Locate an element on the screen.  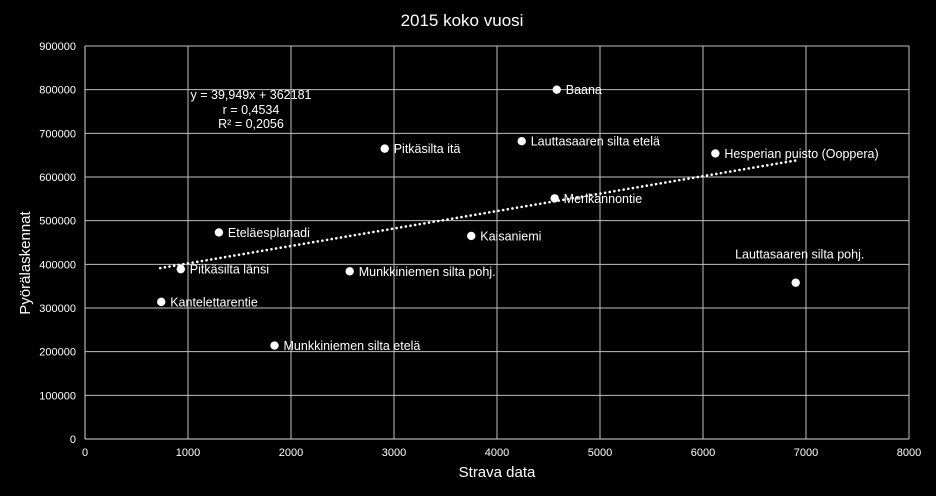
data-point-label: Munkkiniemen silta etelä is located at coordinates (352, 346).